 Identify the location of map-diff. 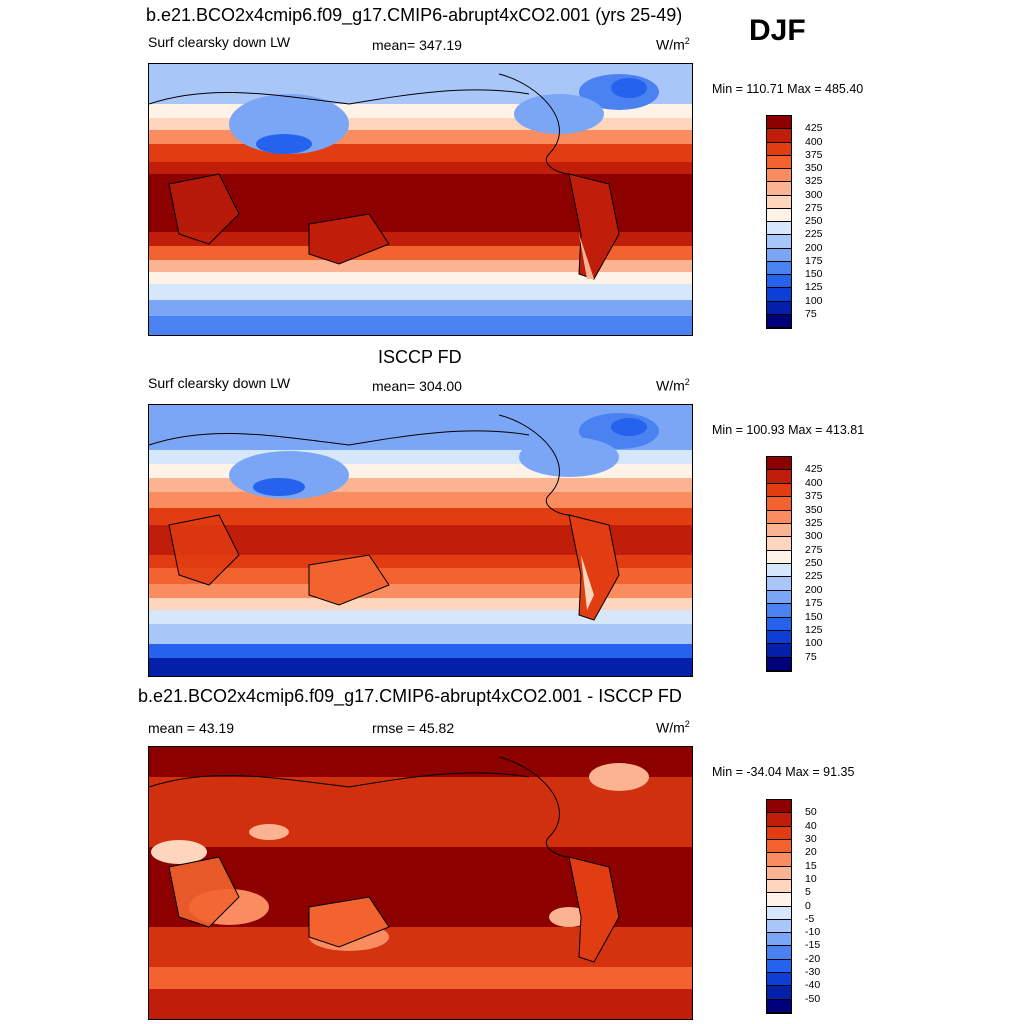
(420, 883).